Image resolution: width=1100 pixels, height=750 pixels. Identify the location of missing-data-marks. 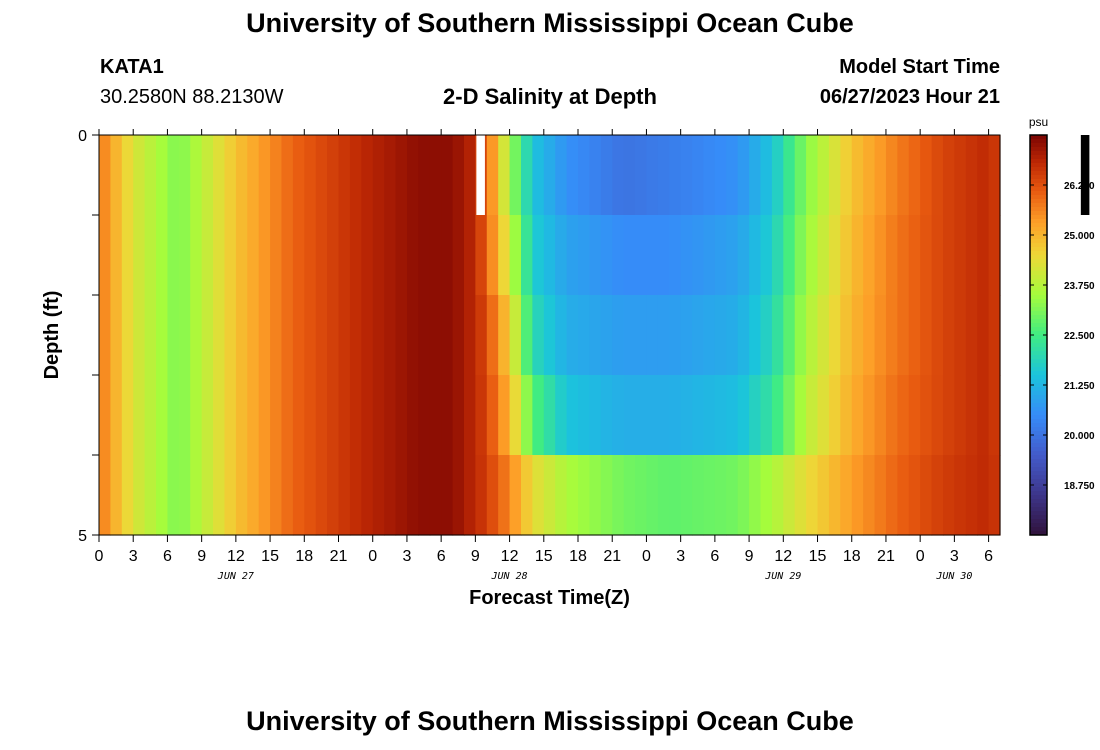
(783, 175).